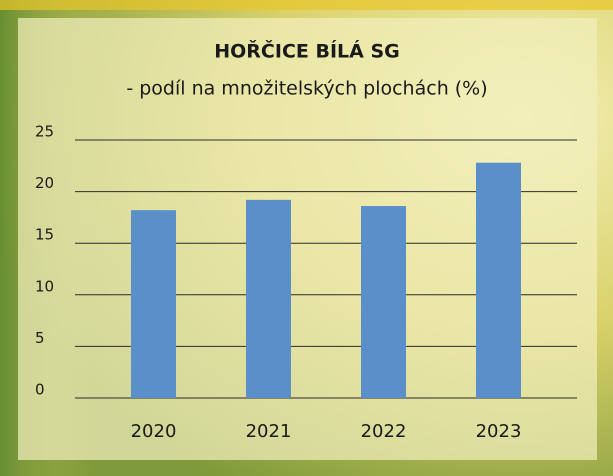 This screenshot has width=613, height=476. I want to click on y-tick-label: 25, so click(44, 132).